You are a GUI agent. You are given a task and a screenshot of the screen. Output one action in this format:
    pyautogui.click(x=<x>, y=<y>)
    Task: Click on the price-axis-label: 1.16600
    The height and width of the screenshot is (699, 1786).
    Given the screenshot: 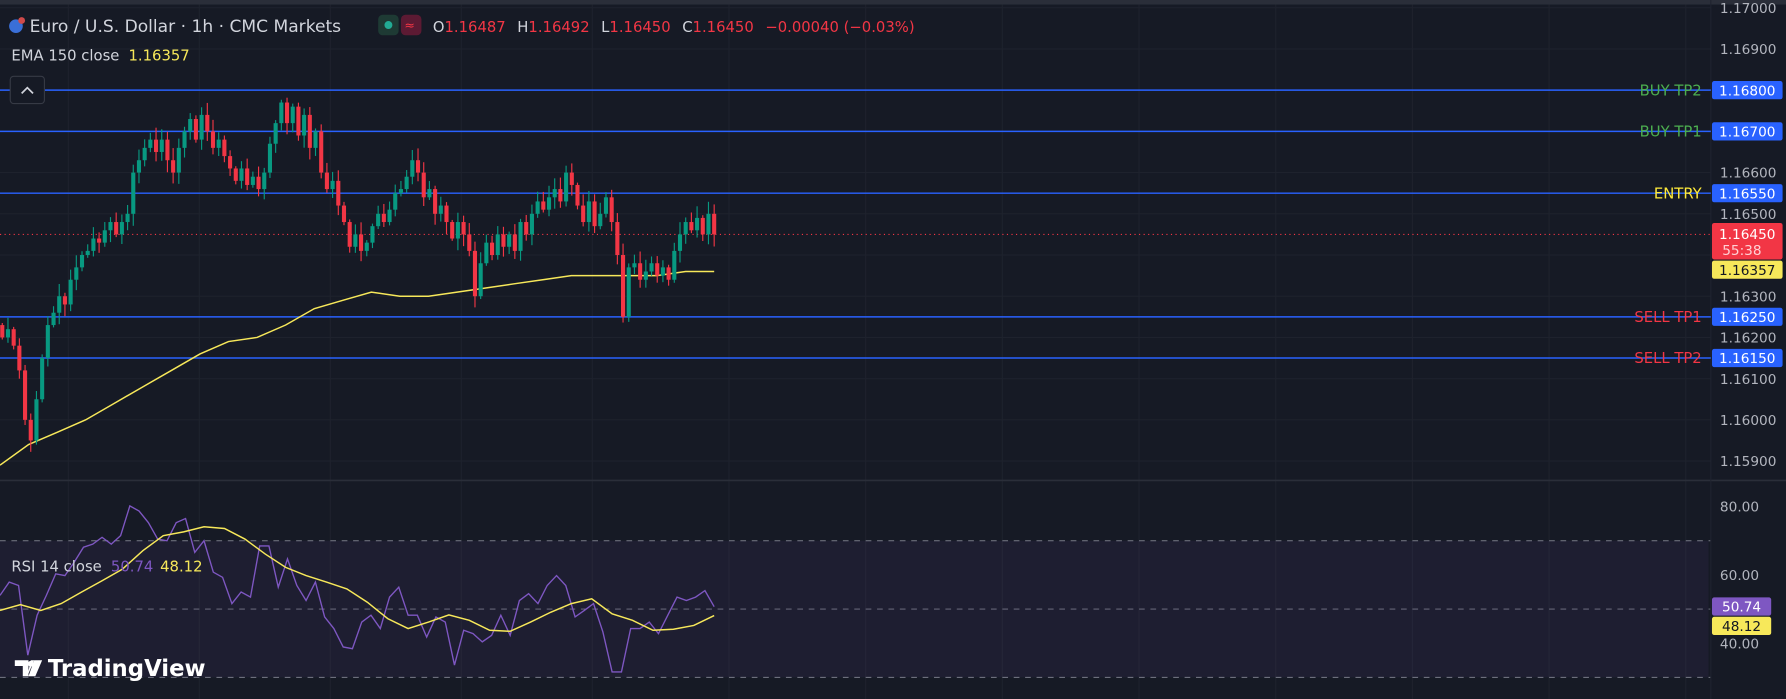 What is the action you would take?
    pyautogui.click(x=1748, y=174)
    